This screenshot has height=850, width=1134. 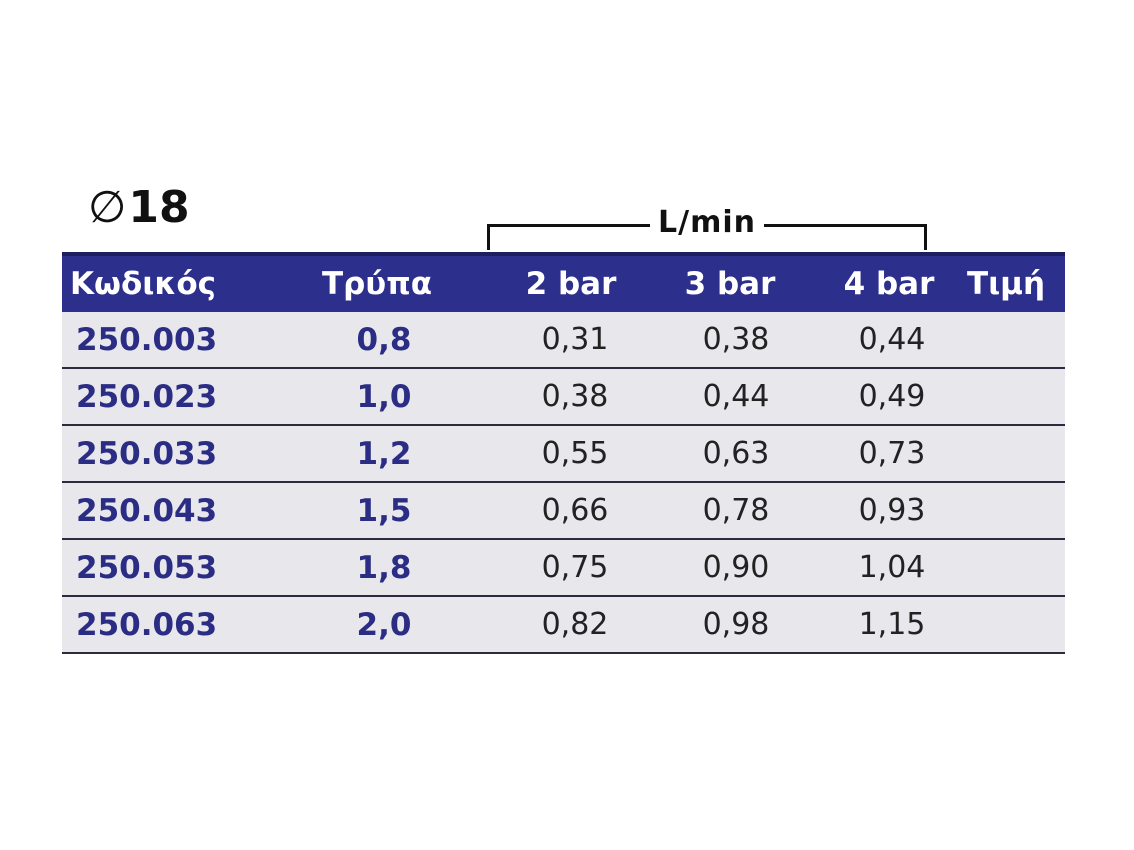 What do you see at coordinates (736, 339) in the screenshot?
I see `cell-3bar: 0,38` at bounding box center [736, 339].